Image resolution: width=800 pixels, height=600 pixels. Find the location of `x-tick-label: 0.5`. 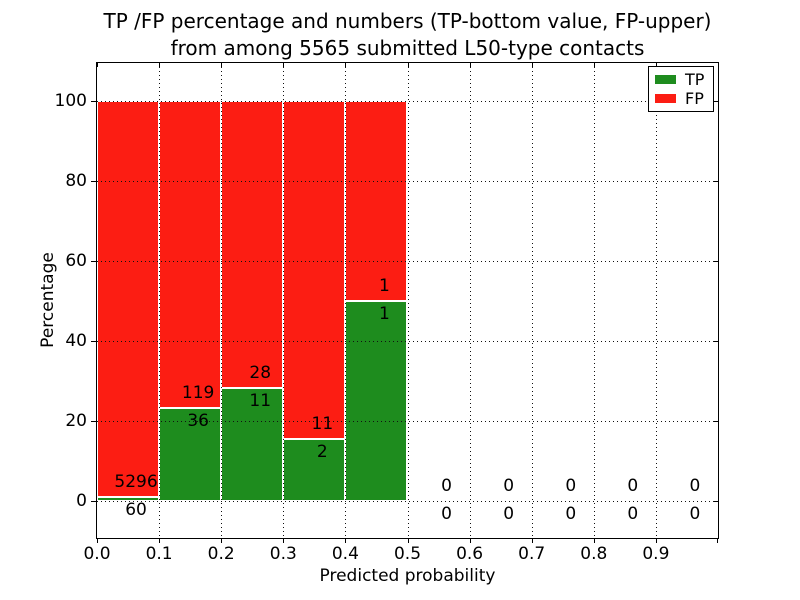

x-tick-label: 0.5 is located at coordinates (407, 554).